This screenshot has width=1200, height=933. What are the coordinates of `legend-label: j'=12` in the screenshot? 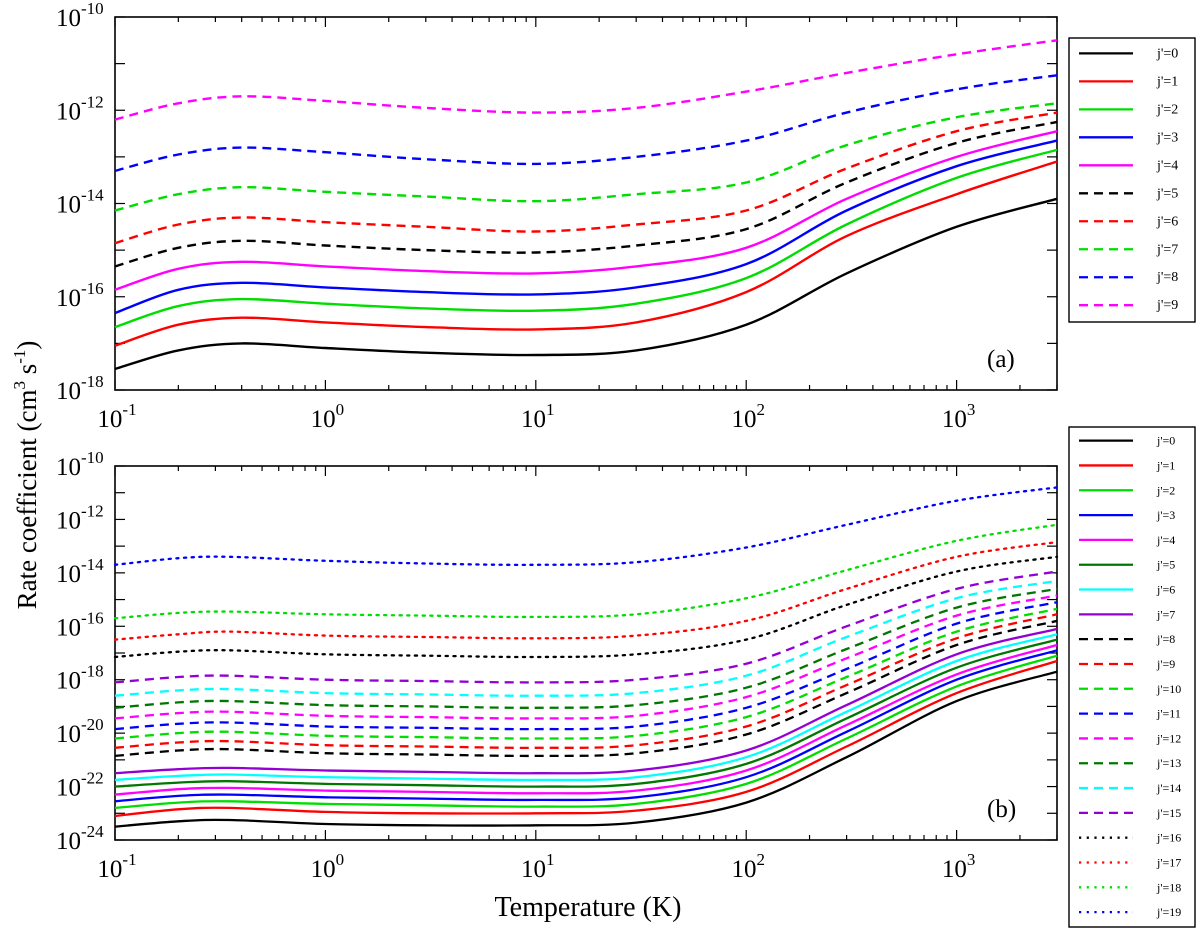 It's located at (1168, 738).